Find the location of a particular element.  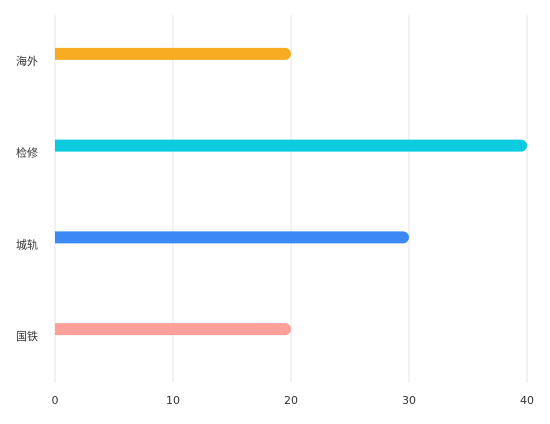

x-tick-label: 30 is located at coordinates (409, 400).